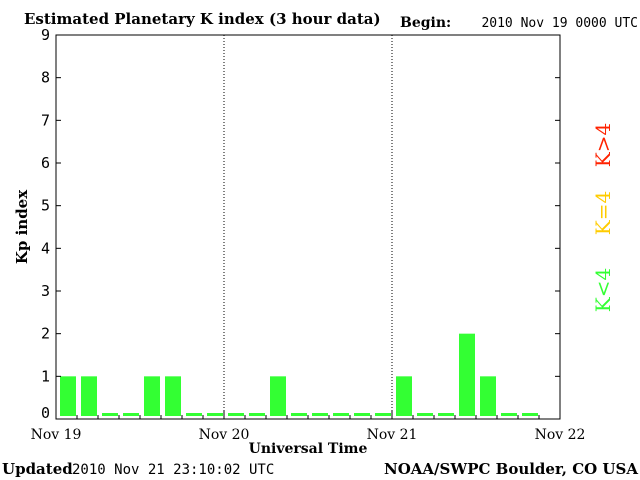 This screenshot has height=480, width=640. I want to click on y-tick-label: 7, so click(45, 120).